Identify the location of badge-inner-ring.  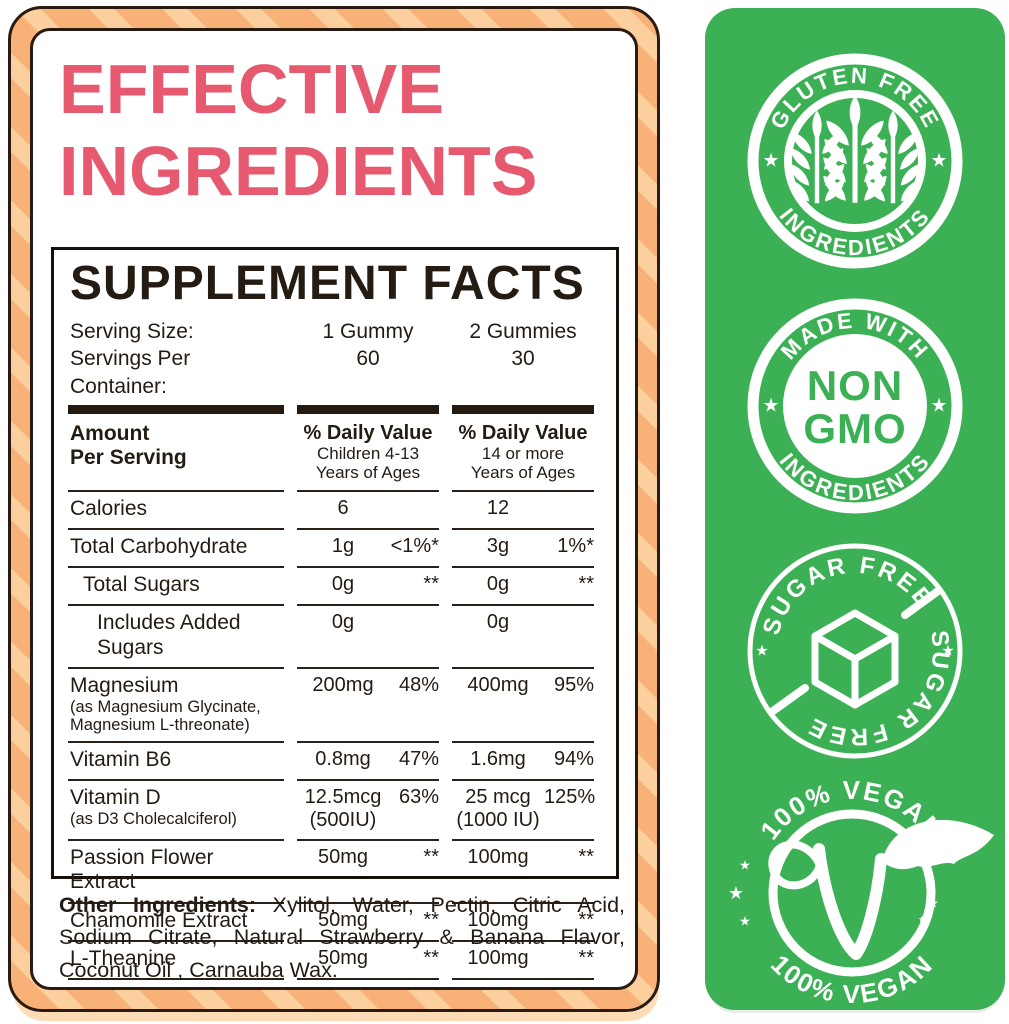
(855, 161).